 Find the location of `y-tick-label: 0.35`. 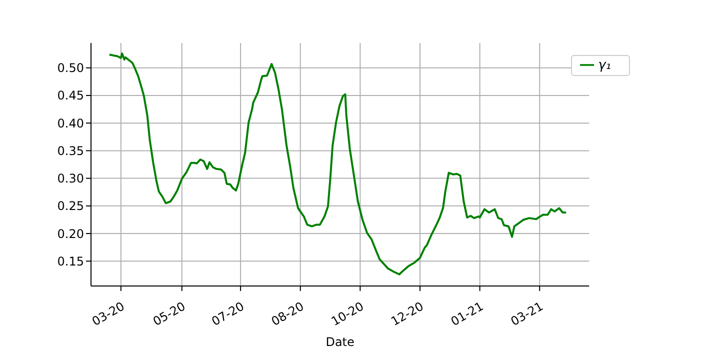

y-tick-label: 0.35 is located at coordinates (70, 151).